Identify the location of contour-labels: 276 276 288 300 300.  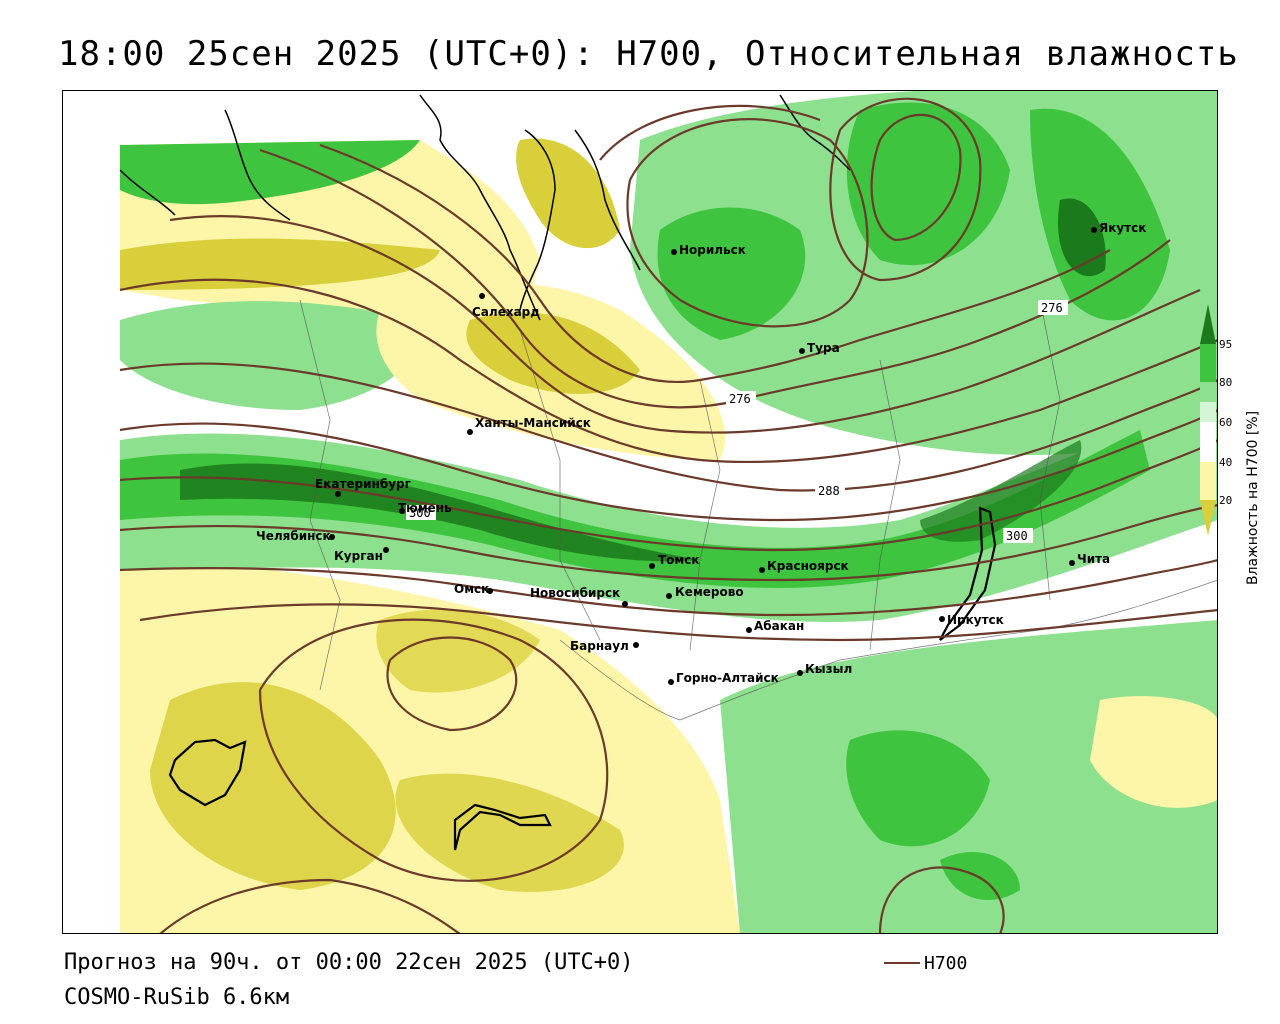
(737, 421).